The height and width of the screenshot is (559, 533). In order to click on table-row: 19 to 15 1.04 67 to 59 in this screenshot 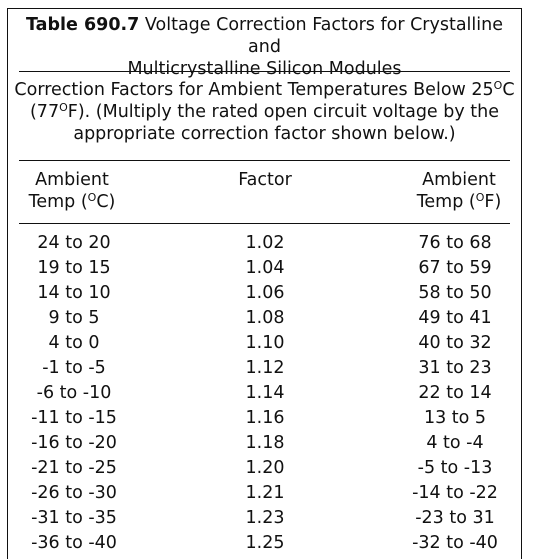, I will do `click(264, 268)`.